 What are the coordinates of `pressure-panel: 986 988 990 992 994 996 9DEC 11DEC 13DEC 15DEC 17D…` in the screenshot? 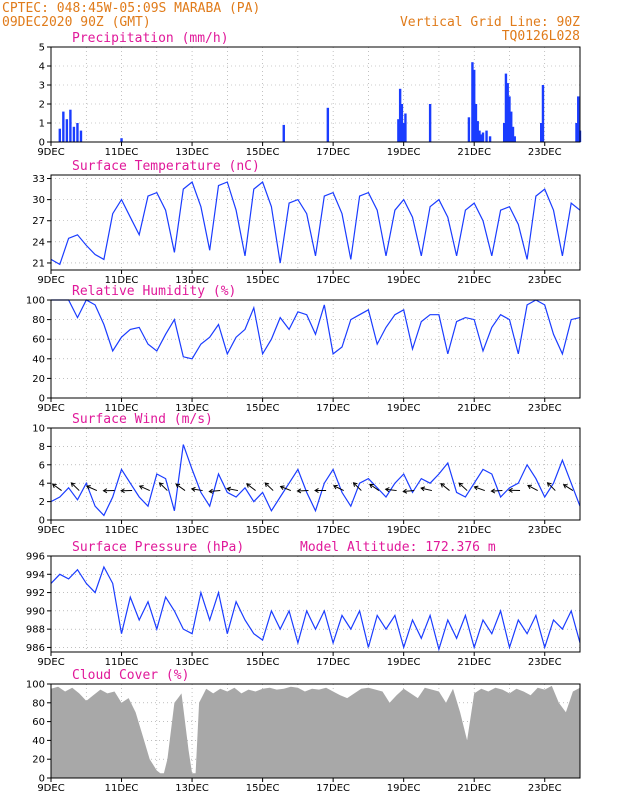 It's located at (303, 604).